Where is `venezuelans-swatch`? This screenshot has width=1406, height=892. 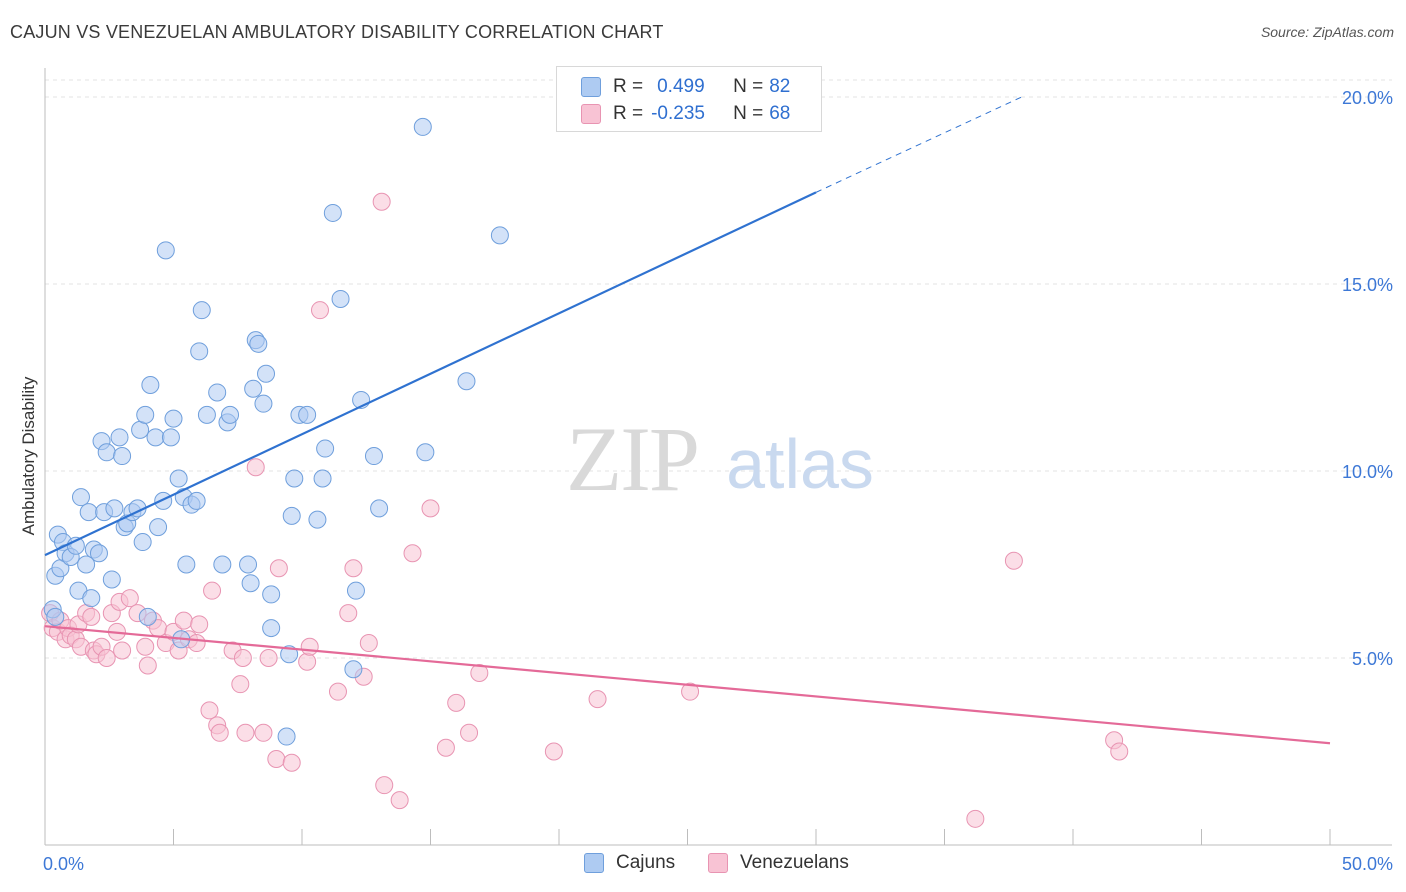
venezuelans-swatch is located at coordinates (591, 114).